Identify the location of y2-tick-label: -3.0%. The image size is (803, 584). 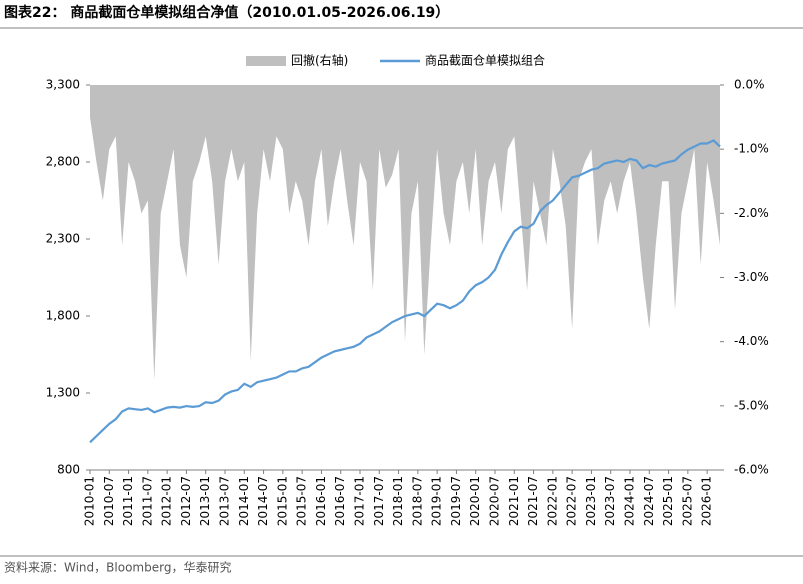
(751, 277).